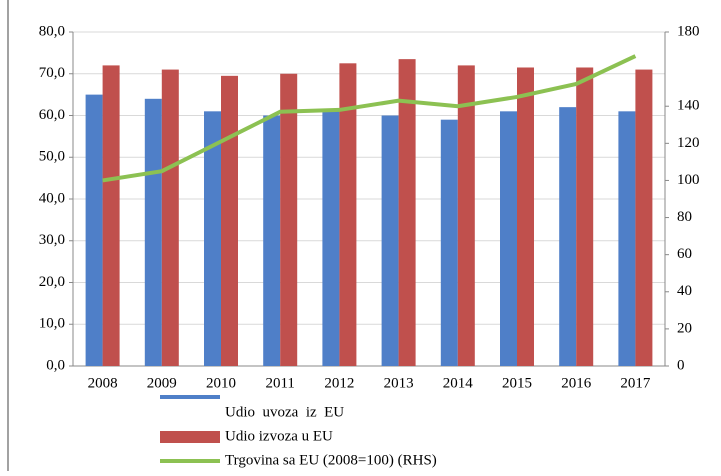  Describe the element at coordinates (684, 328) in the screenshot. I see `y2-tick-label: 20` at that location.